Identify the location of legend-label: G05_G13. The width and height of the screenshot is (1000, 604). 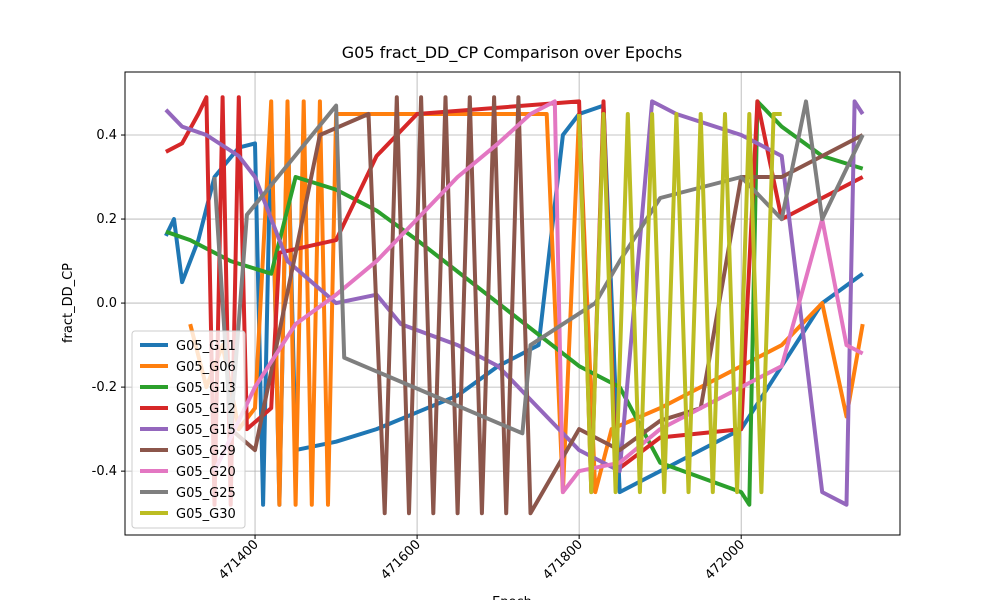
(206, 388).